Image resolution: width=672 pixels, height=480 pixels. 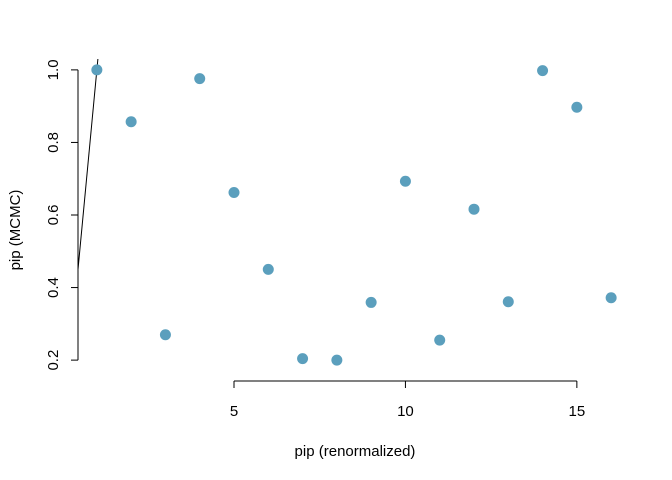 I want to click on y-tick-label: 1.0, so click(x=53, y=69).